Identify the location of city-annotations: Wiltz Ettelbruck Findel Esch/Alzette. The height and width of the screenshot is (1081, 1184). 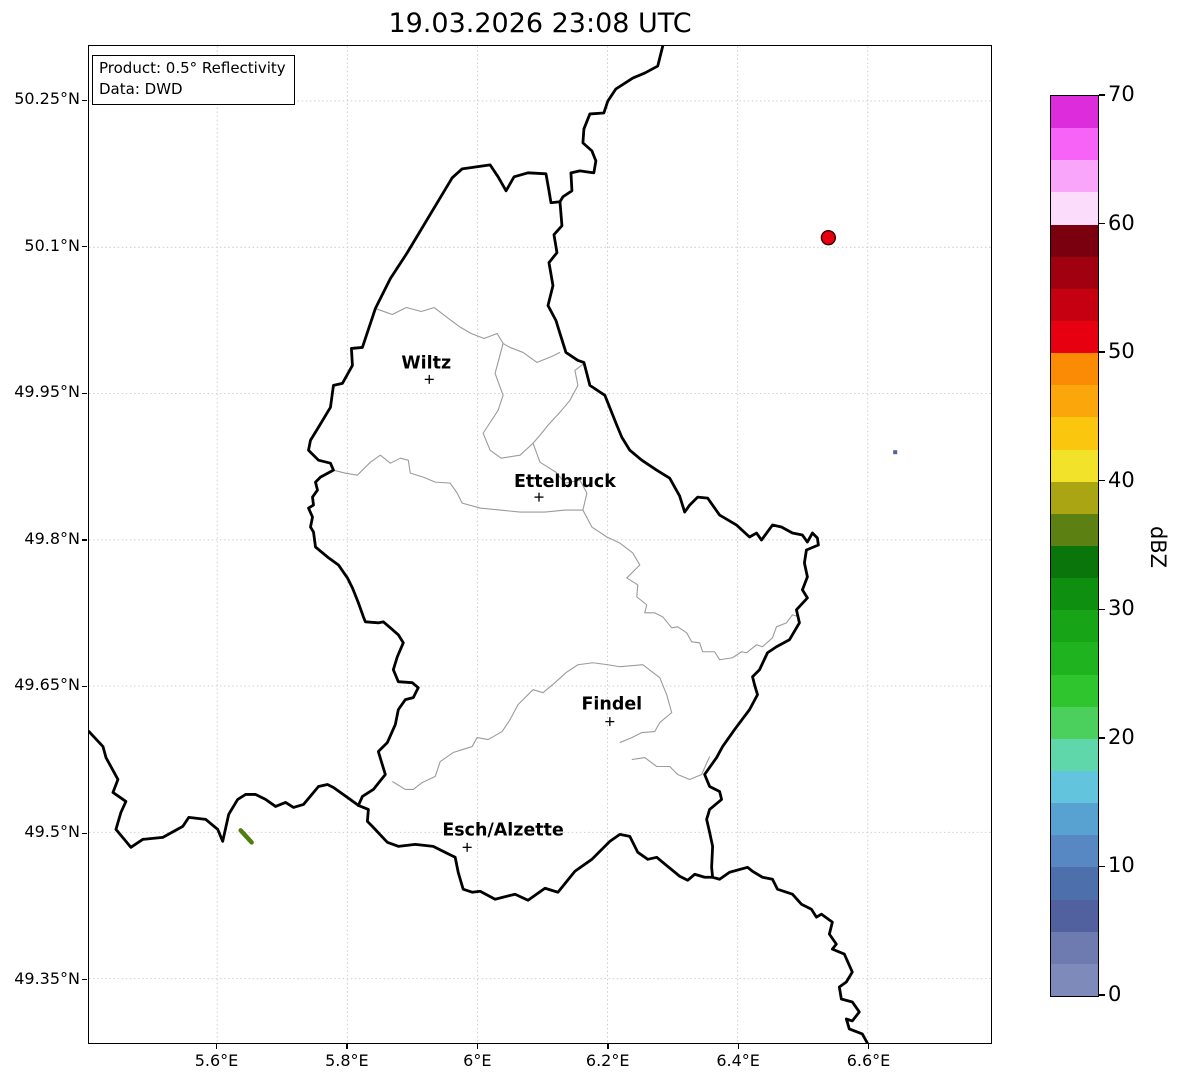
(522, 602).